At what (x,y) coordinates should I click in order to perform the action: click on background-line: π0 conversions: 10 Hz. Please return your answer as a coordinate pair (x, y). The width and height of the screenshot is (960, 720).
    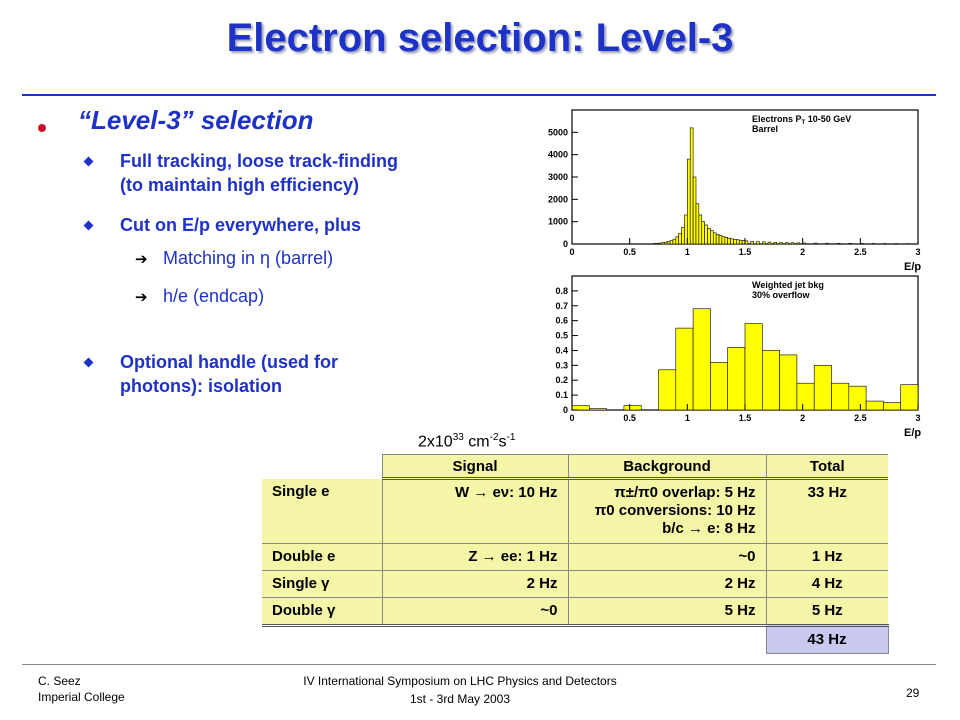
    Looking at the image, I should click on (675, 510).